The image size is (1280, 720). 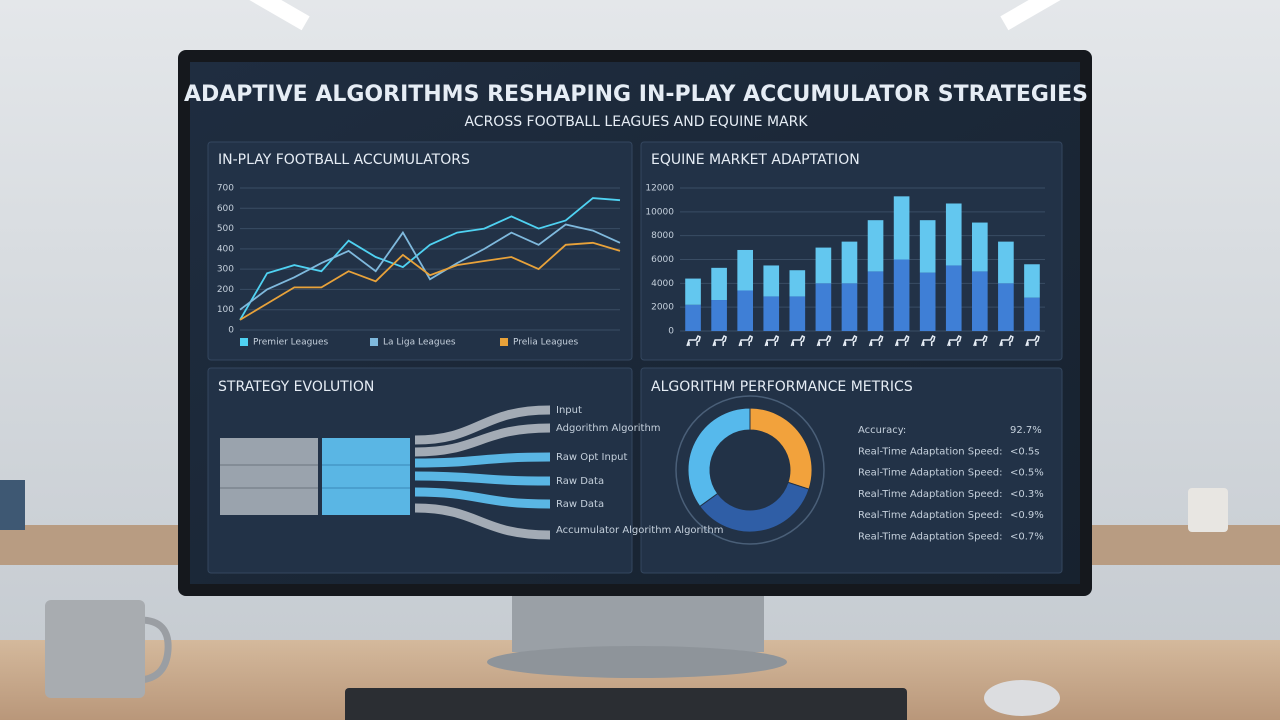 What do you see at coordinates (1026, 430) in the screenshot?
I see `metric-value: 92.7%` at bounding box center [1026, 430].